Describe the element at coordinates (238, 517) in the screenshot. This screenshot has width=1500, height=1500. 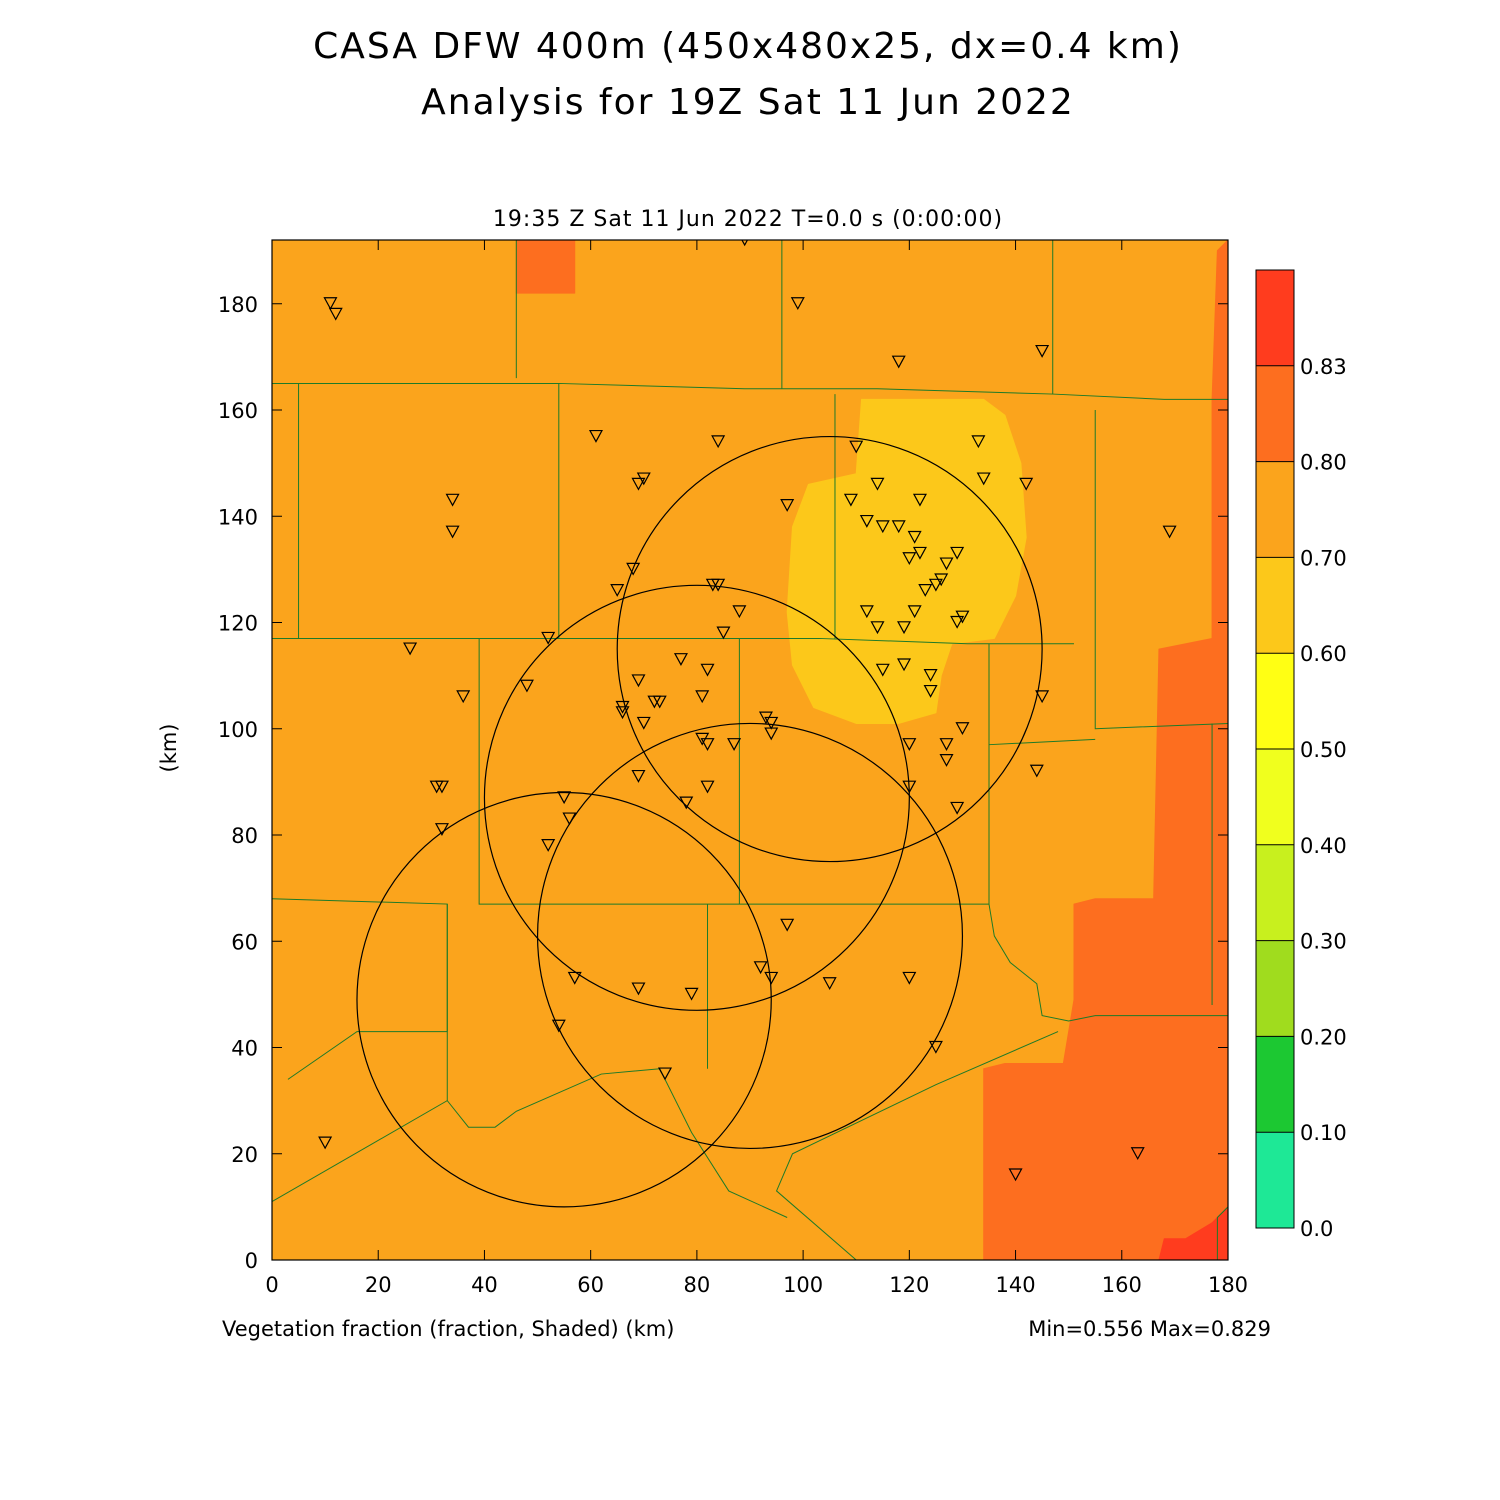
I see `y-tick-label: 140` at that location.